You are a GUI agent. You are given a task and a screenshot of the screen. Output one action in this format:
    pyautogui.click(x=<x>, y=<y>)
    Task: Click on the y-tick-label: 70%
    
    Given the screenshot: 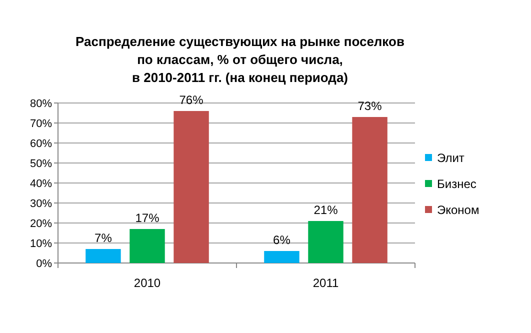 What is the action you would take?
    pyautogui.click(x=41, y=124)
    